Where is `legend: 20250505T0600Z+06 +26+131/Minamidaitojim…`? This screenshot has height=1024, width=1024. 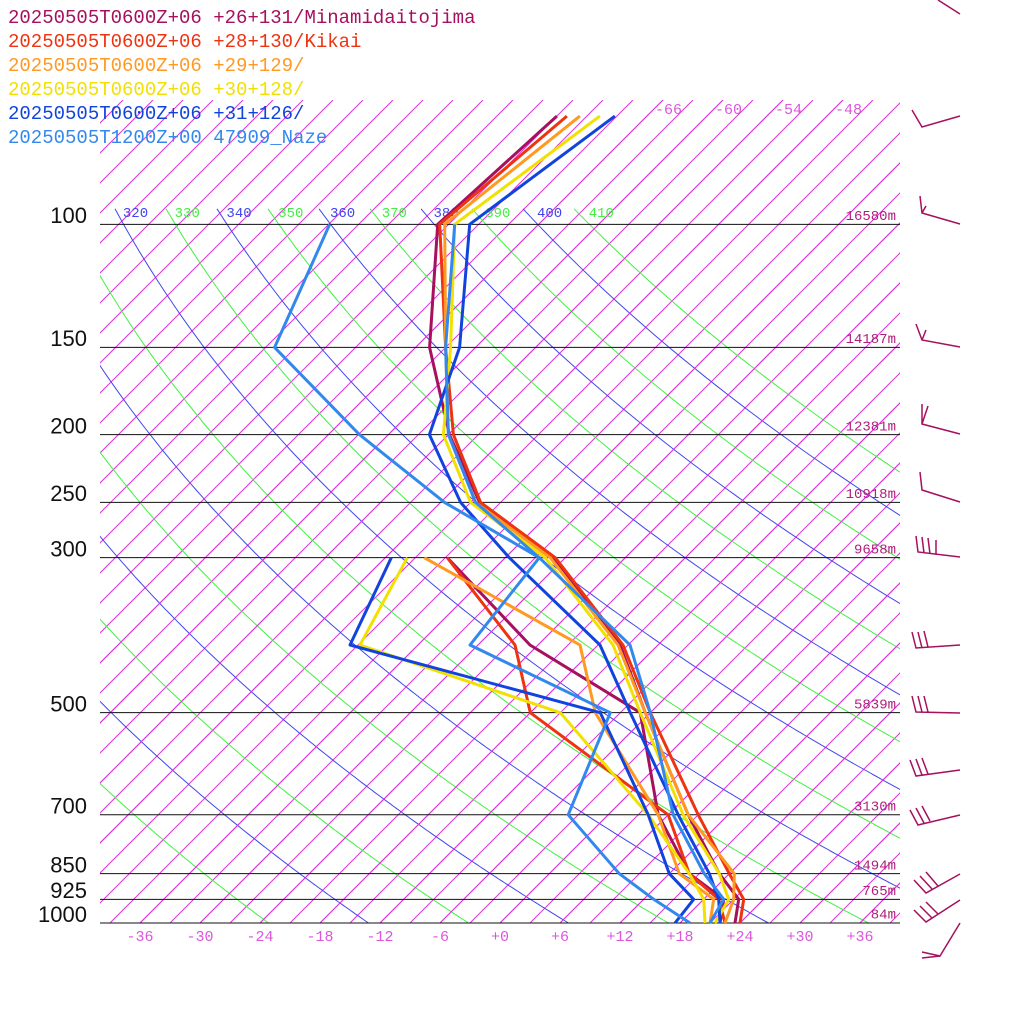 legend: 20250505T0600Z+06 +26+131/Minamidaitojim… is located at coordinates (241, 78).